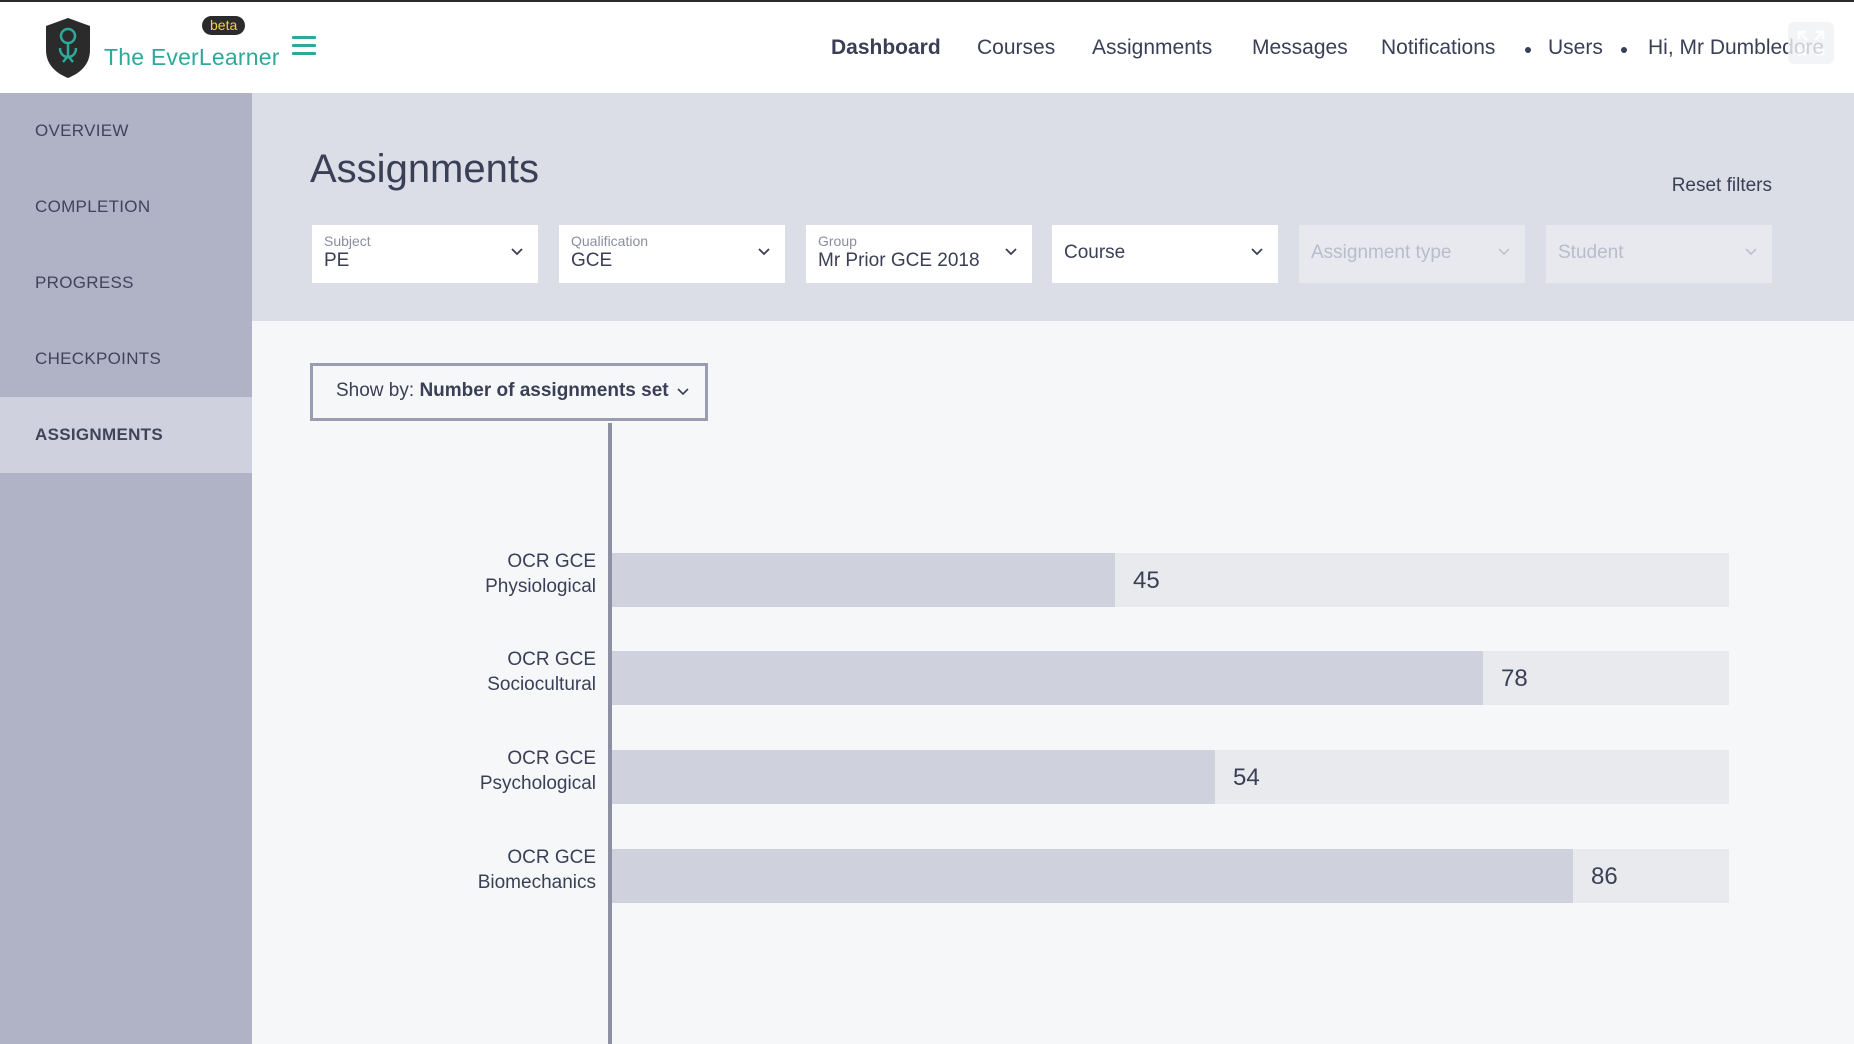  I want to click on qualification-value: GCE, so click(592, 260).